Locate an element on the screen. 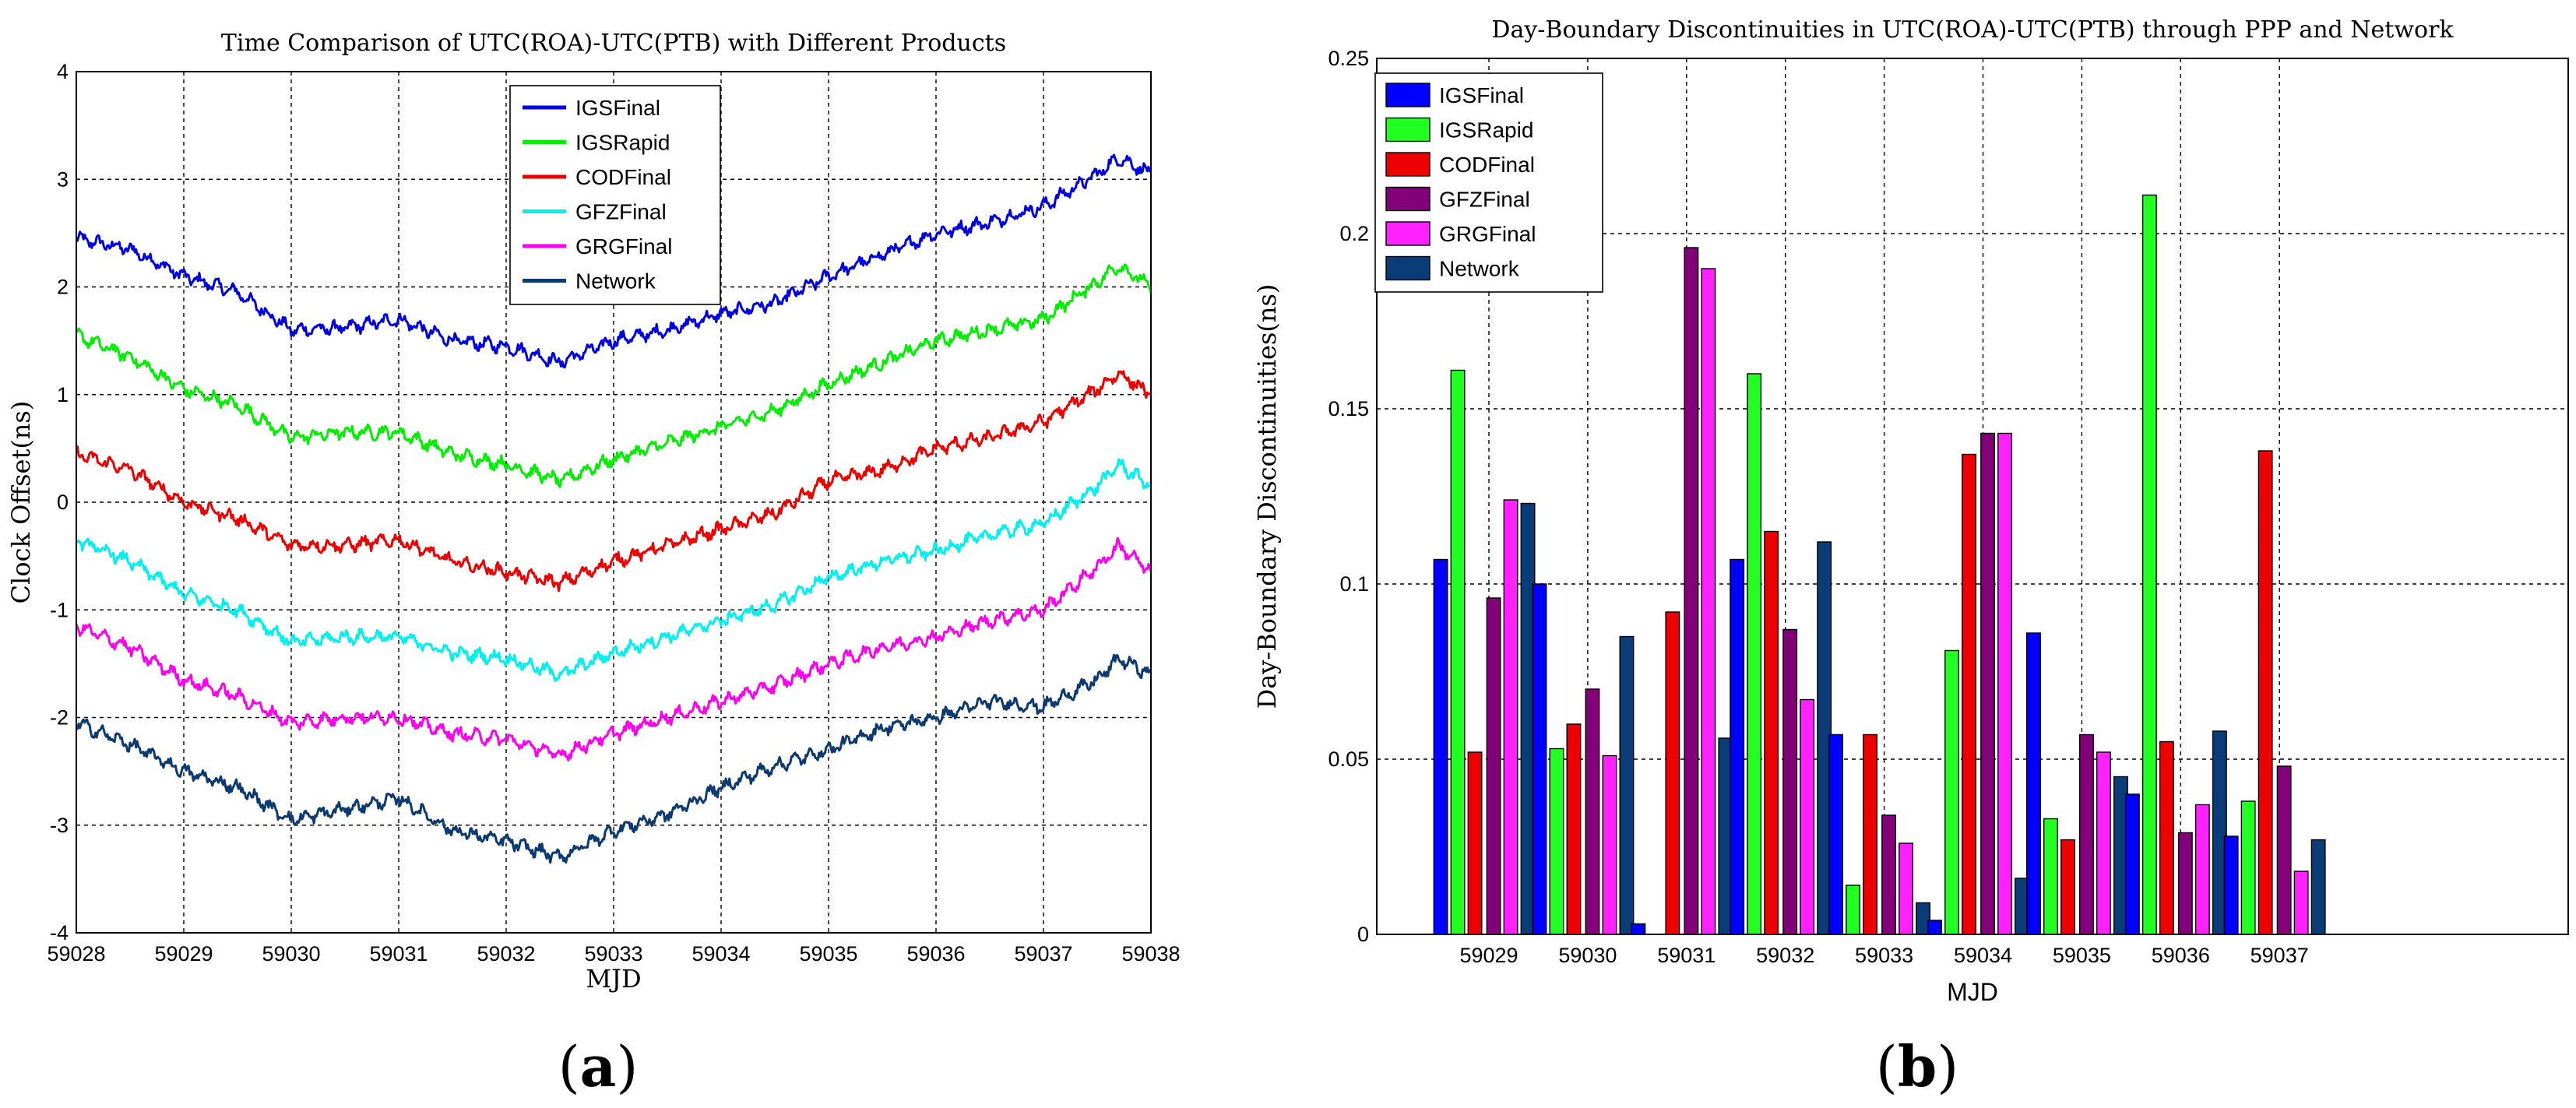 The height and width of the screenshot is (1108, 2576). y-tick-labels: -4 -3 -2 -1 0 1 2 3 4 is located at coordinates (59, 502).